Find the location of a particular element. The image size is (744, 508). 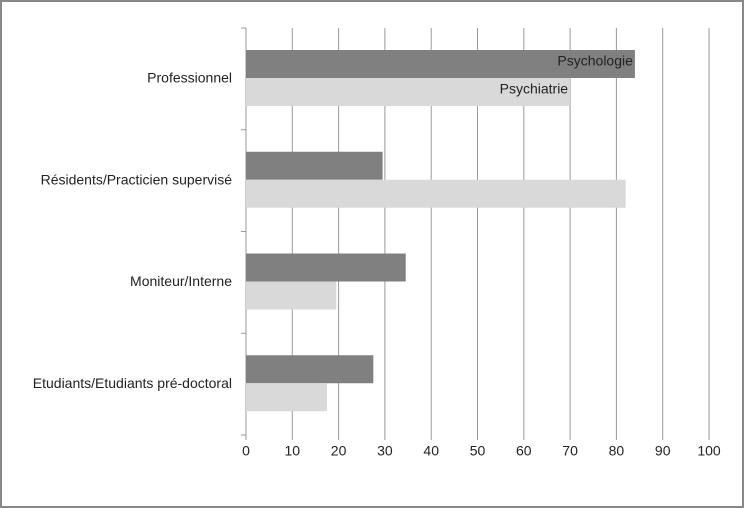

x-tick-label: 30 is located at coordinates (385, 451).